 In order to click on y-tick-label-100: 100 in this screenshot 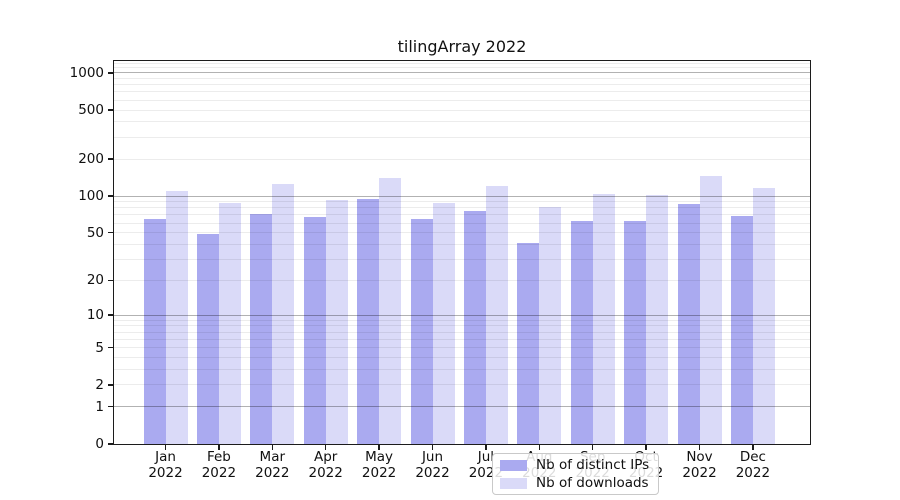, I will do `click(91, 196)`.